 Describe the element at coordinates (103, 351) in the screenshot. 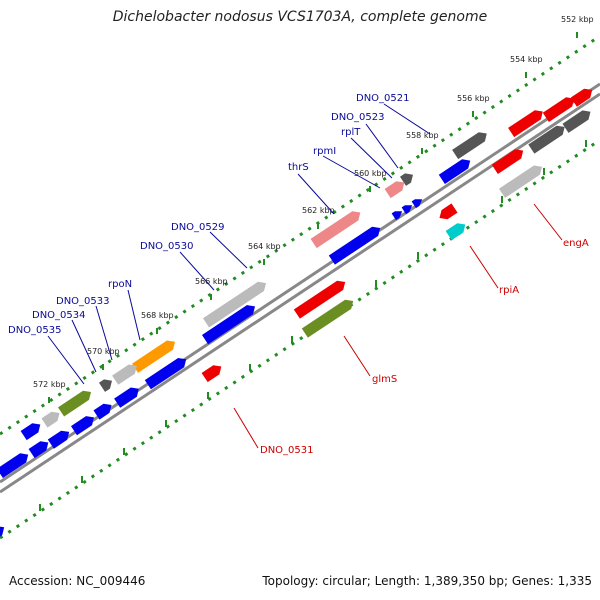

I see `tick-label: 570 kbp` at that location.